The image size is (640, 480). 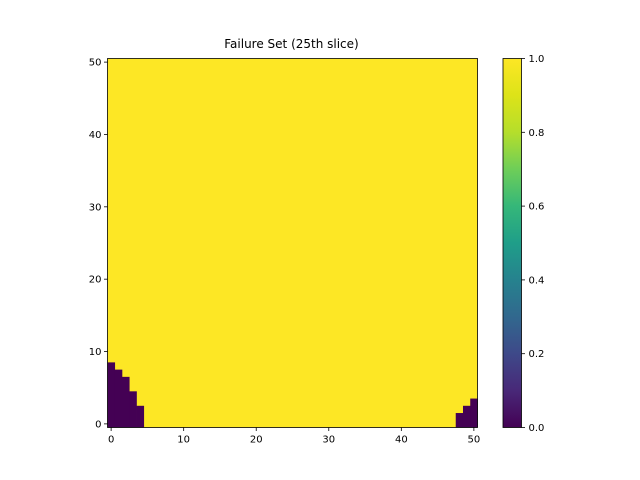 What do you see at coordinates (95, 63) in the screenshot?
I see `y-tick-label: 50` at bounding box center [95, 63].